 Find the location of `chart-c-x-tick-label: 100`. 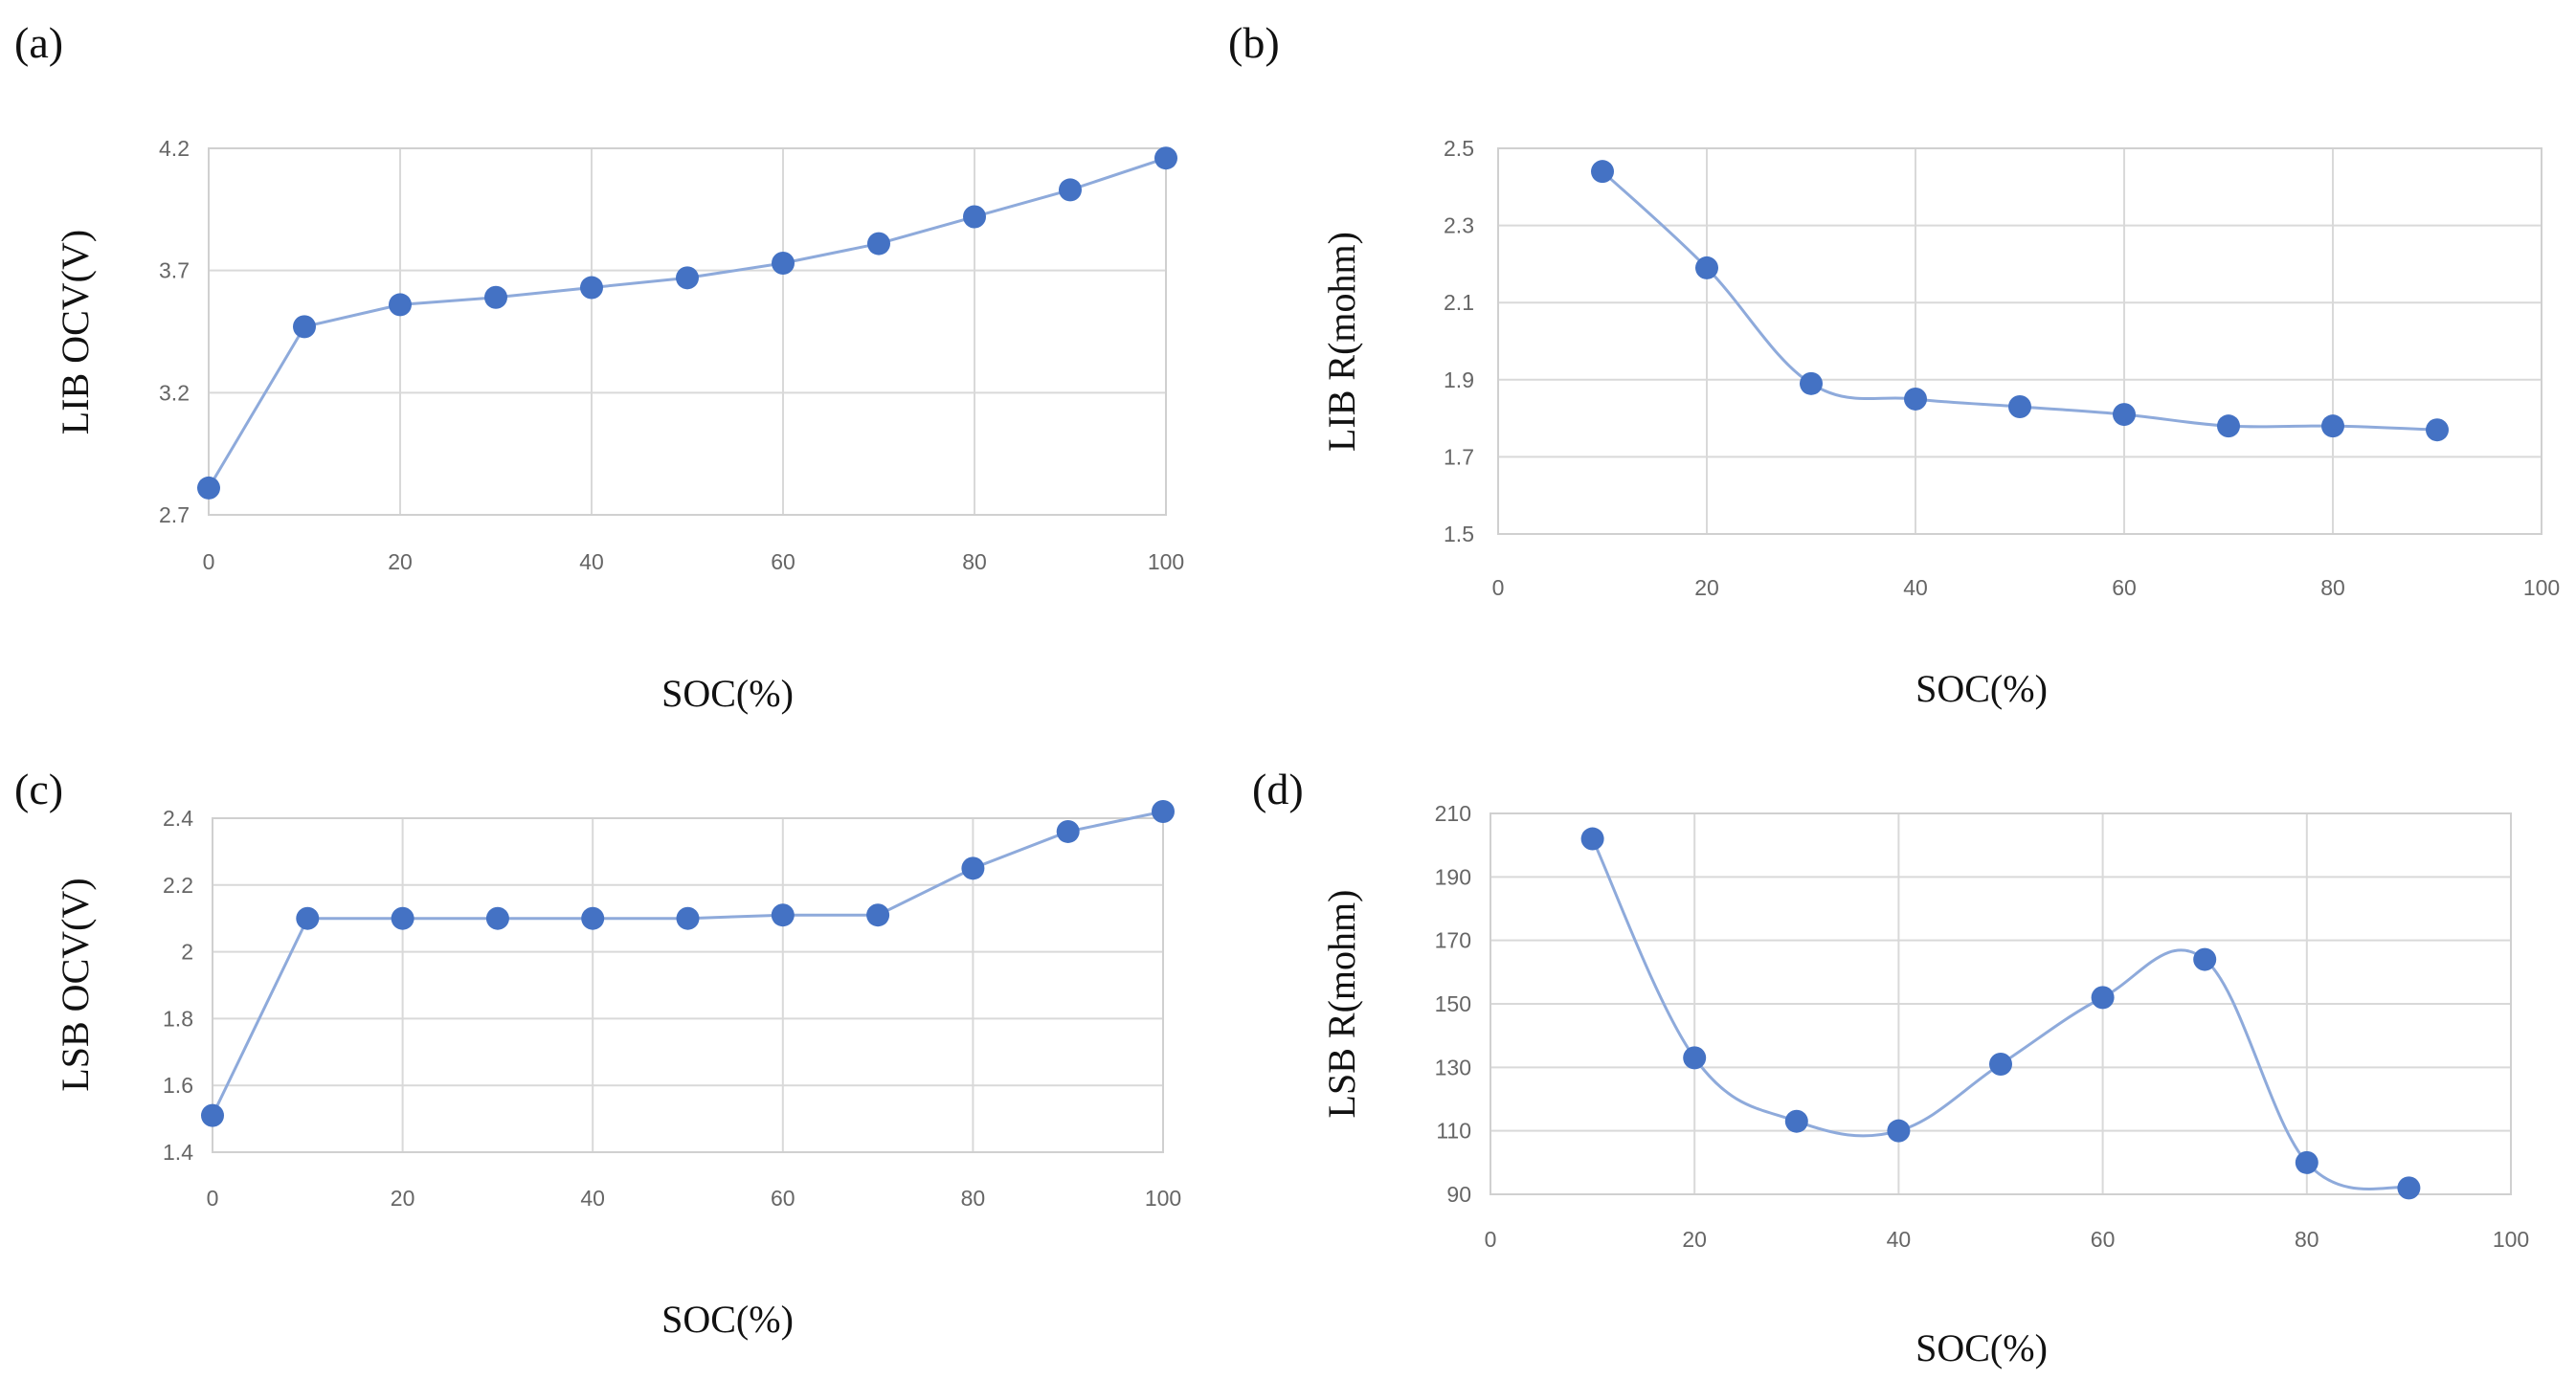

chart-c-x-tick-label: 100 is located at coordinates (1163, 1198).